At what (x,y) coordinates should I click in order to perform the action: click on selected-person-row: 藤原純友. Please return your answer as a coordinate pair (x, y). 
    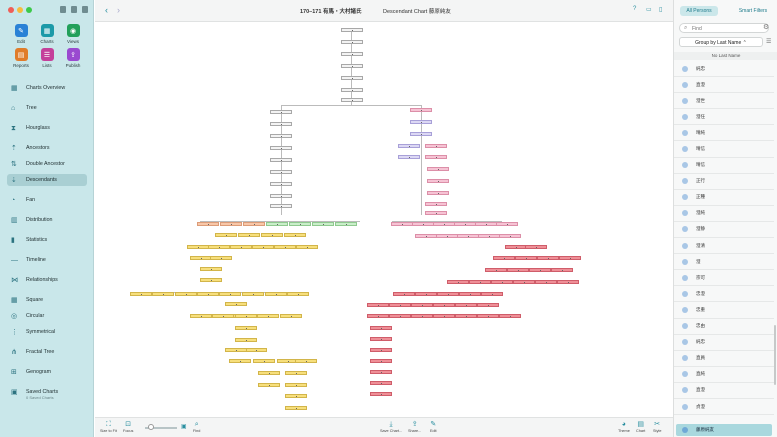
    Looking at the image, I should click on (724, 430).